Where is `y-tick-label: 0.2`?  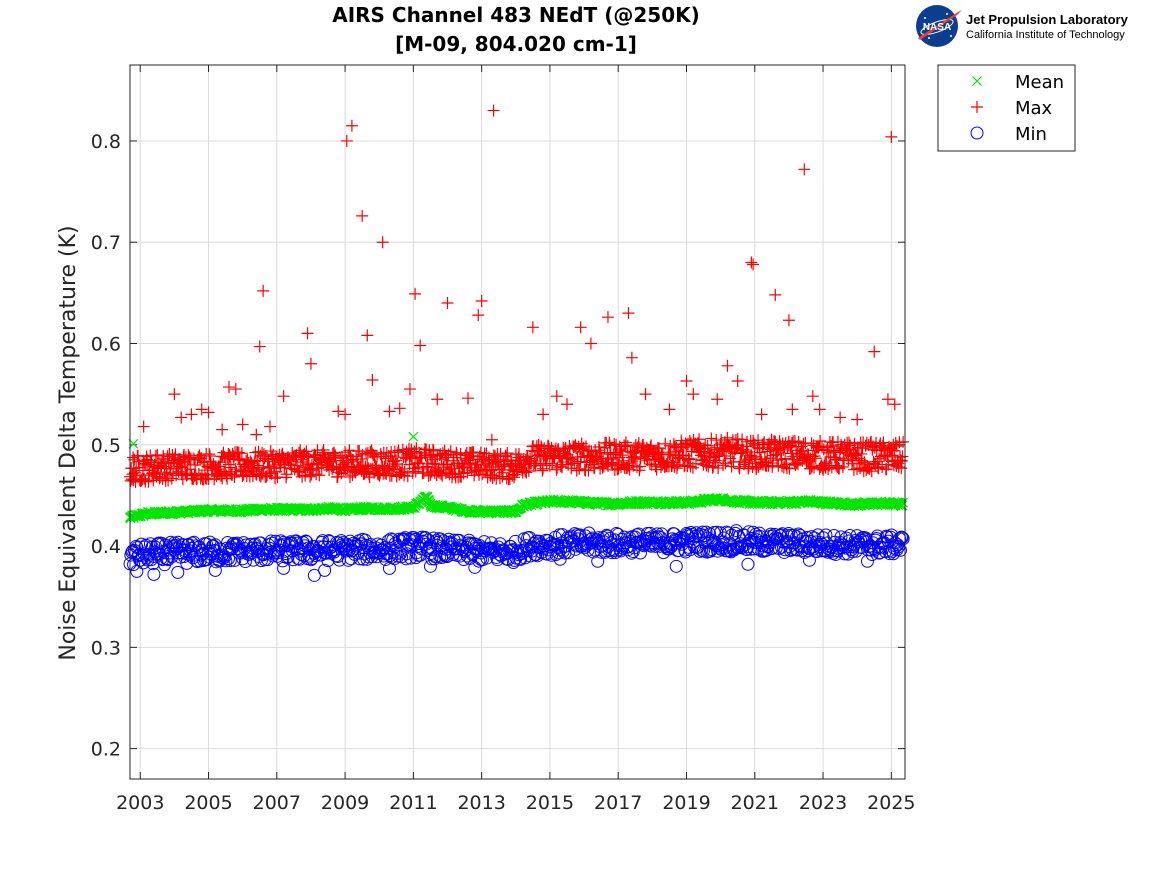 y-tick-label: 0.2 is located at coordinates (106, 750).